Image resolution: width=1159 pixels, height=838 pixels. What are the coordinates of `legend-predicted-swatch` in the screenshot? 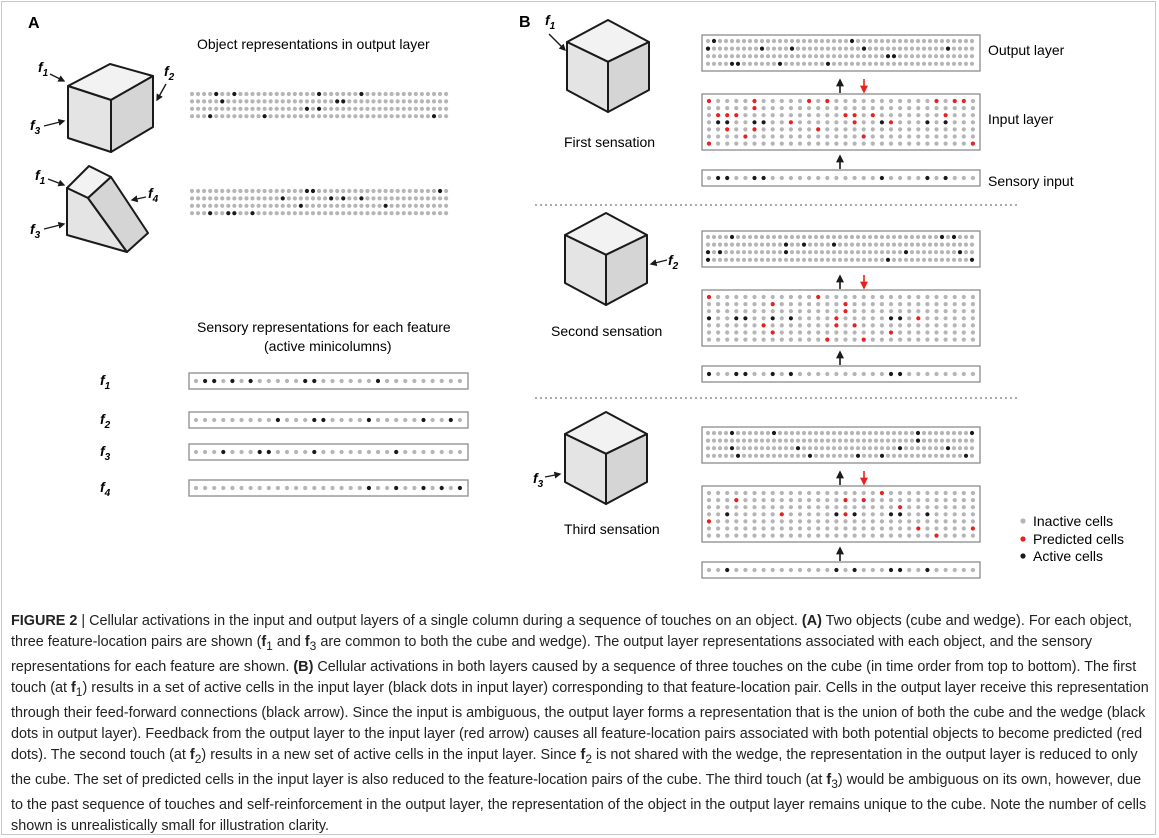 It's located at (1023, 539).